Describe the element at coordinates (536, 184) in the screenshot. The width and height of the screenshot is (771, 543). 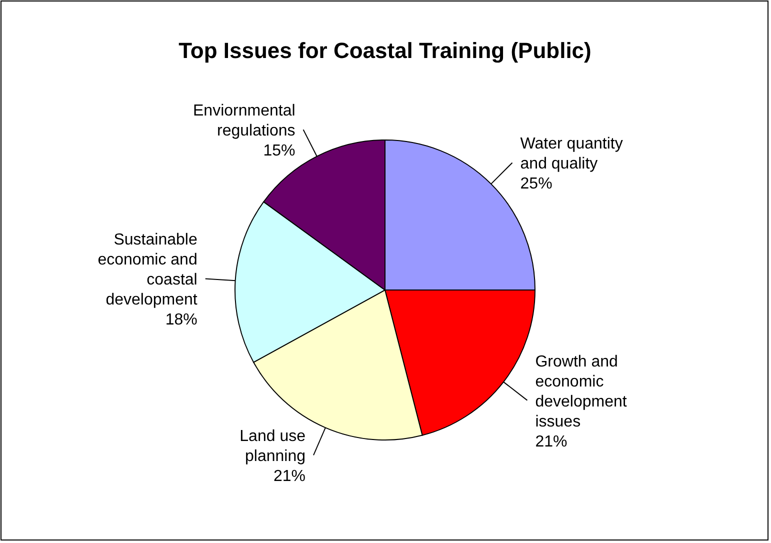
I see `data-label: 25%` at that location.